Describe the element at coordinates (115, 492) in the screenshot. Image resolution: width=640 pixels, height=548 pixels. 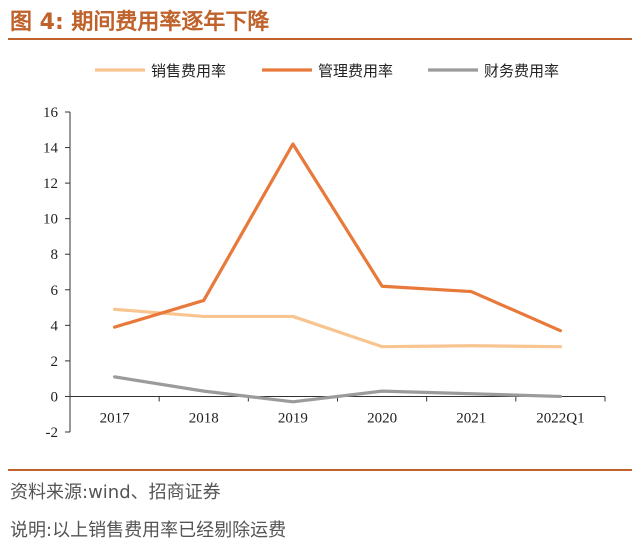
I see `source-text: 资料来源:wind、招商证券` at that location.